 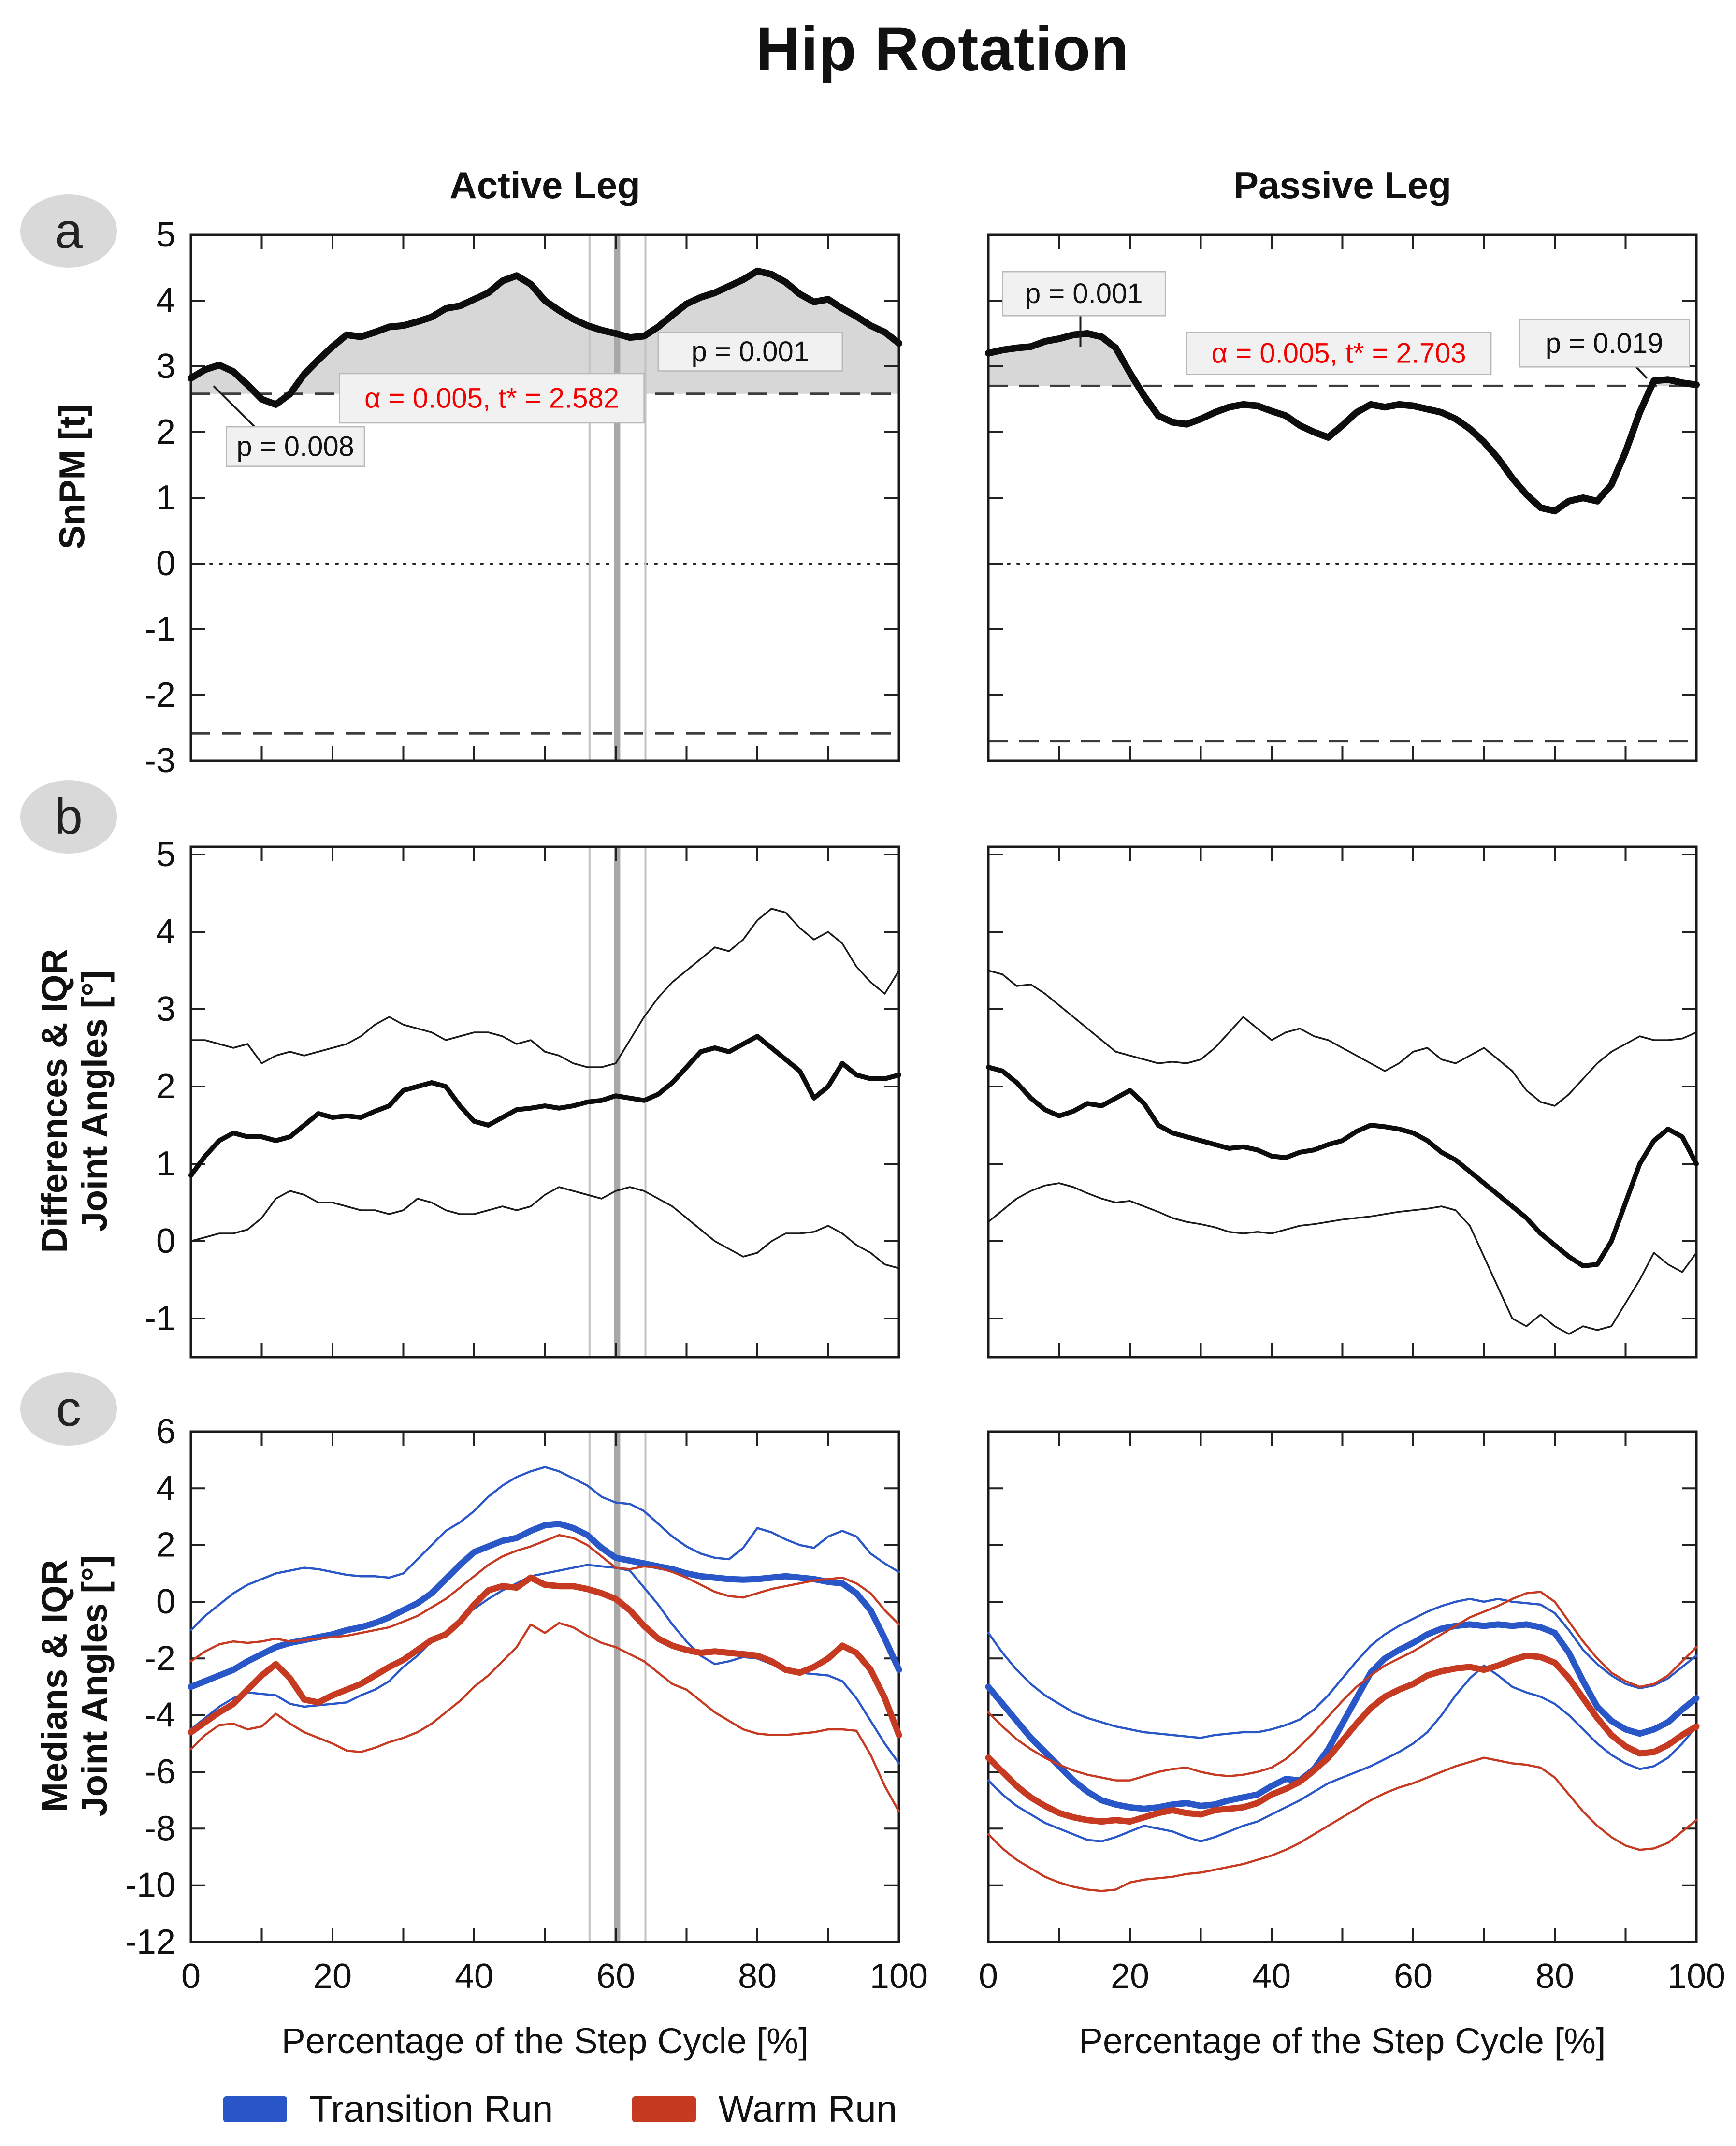 I want to click on y-axis-label-differences-line1: Differences & IQR, so click(x=54, y=1101).